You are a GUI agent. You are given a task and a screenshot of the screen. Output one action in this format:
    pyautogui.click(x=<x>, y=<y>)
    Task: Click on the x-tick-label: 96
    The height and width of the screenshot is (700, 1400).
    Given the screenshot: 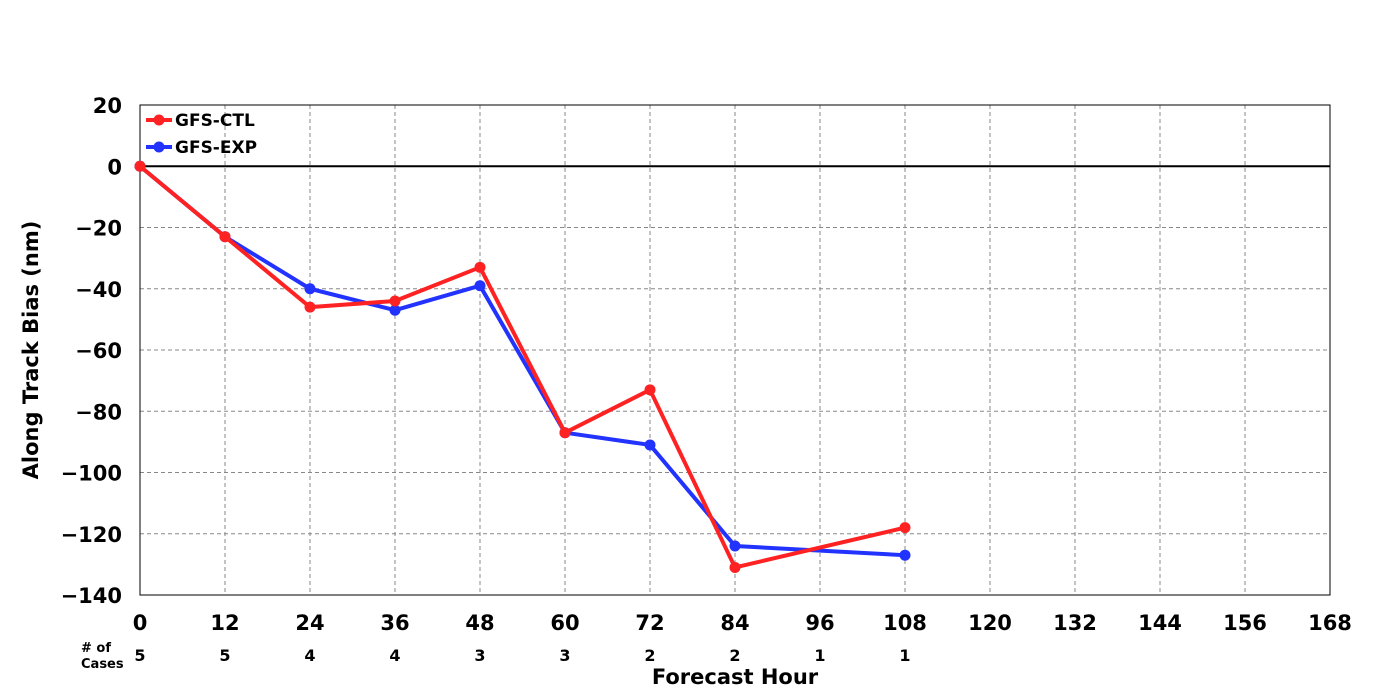 What is the action you would take?
    pyautogui.click(x=819, y=623)
    